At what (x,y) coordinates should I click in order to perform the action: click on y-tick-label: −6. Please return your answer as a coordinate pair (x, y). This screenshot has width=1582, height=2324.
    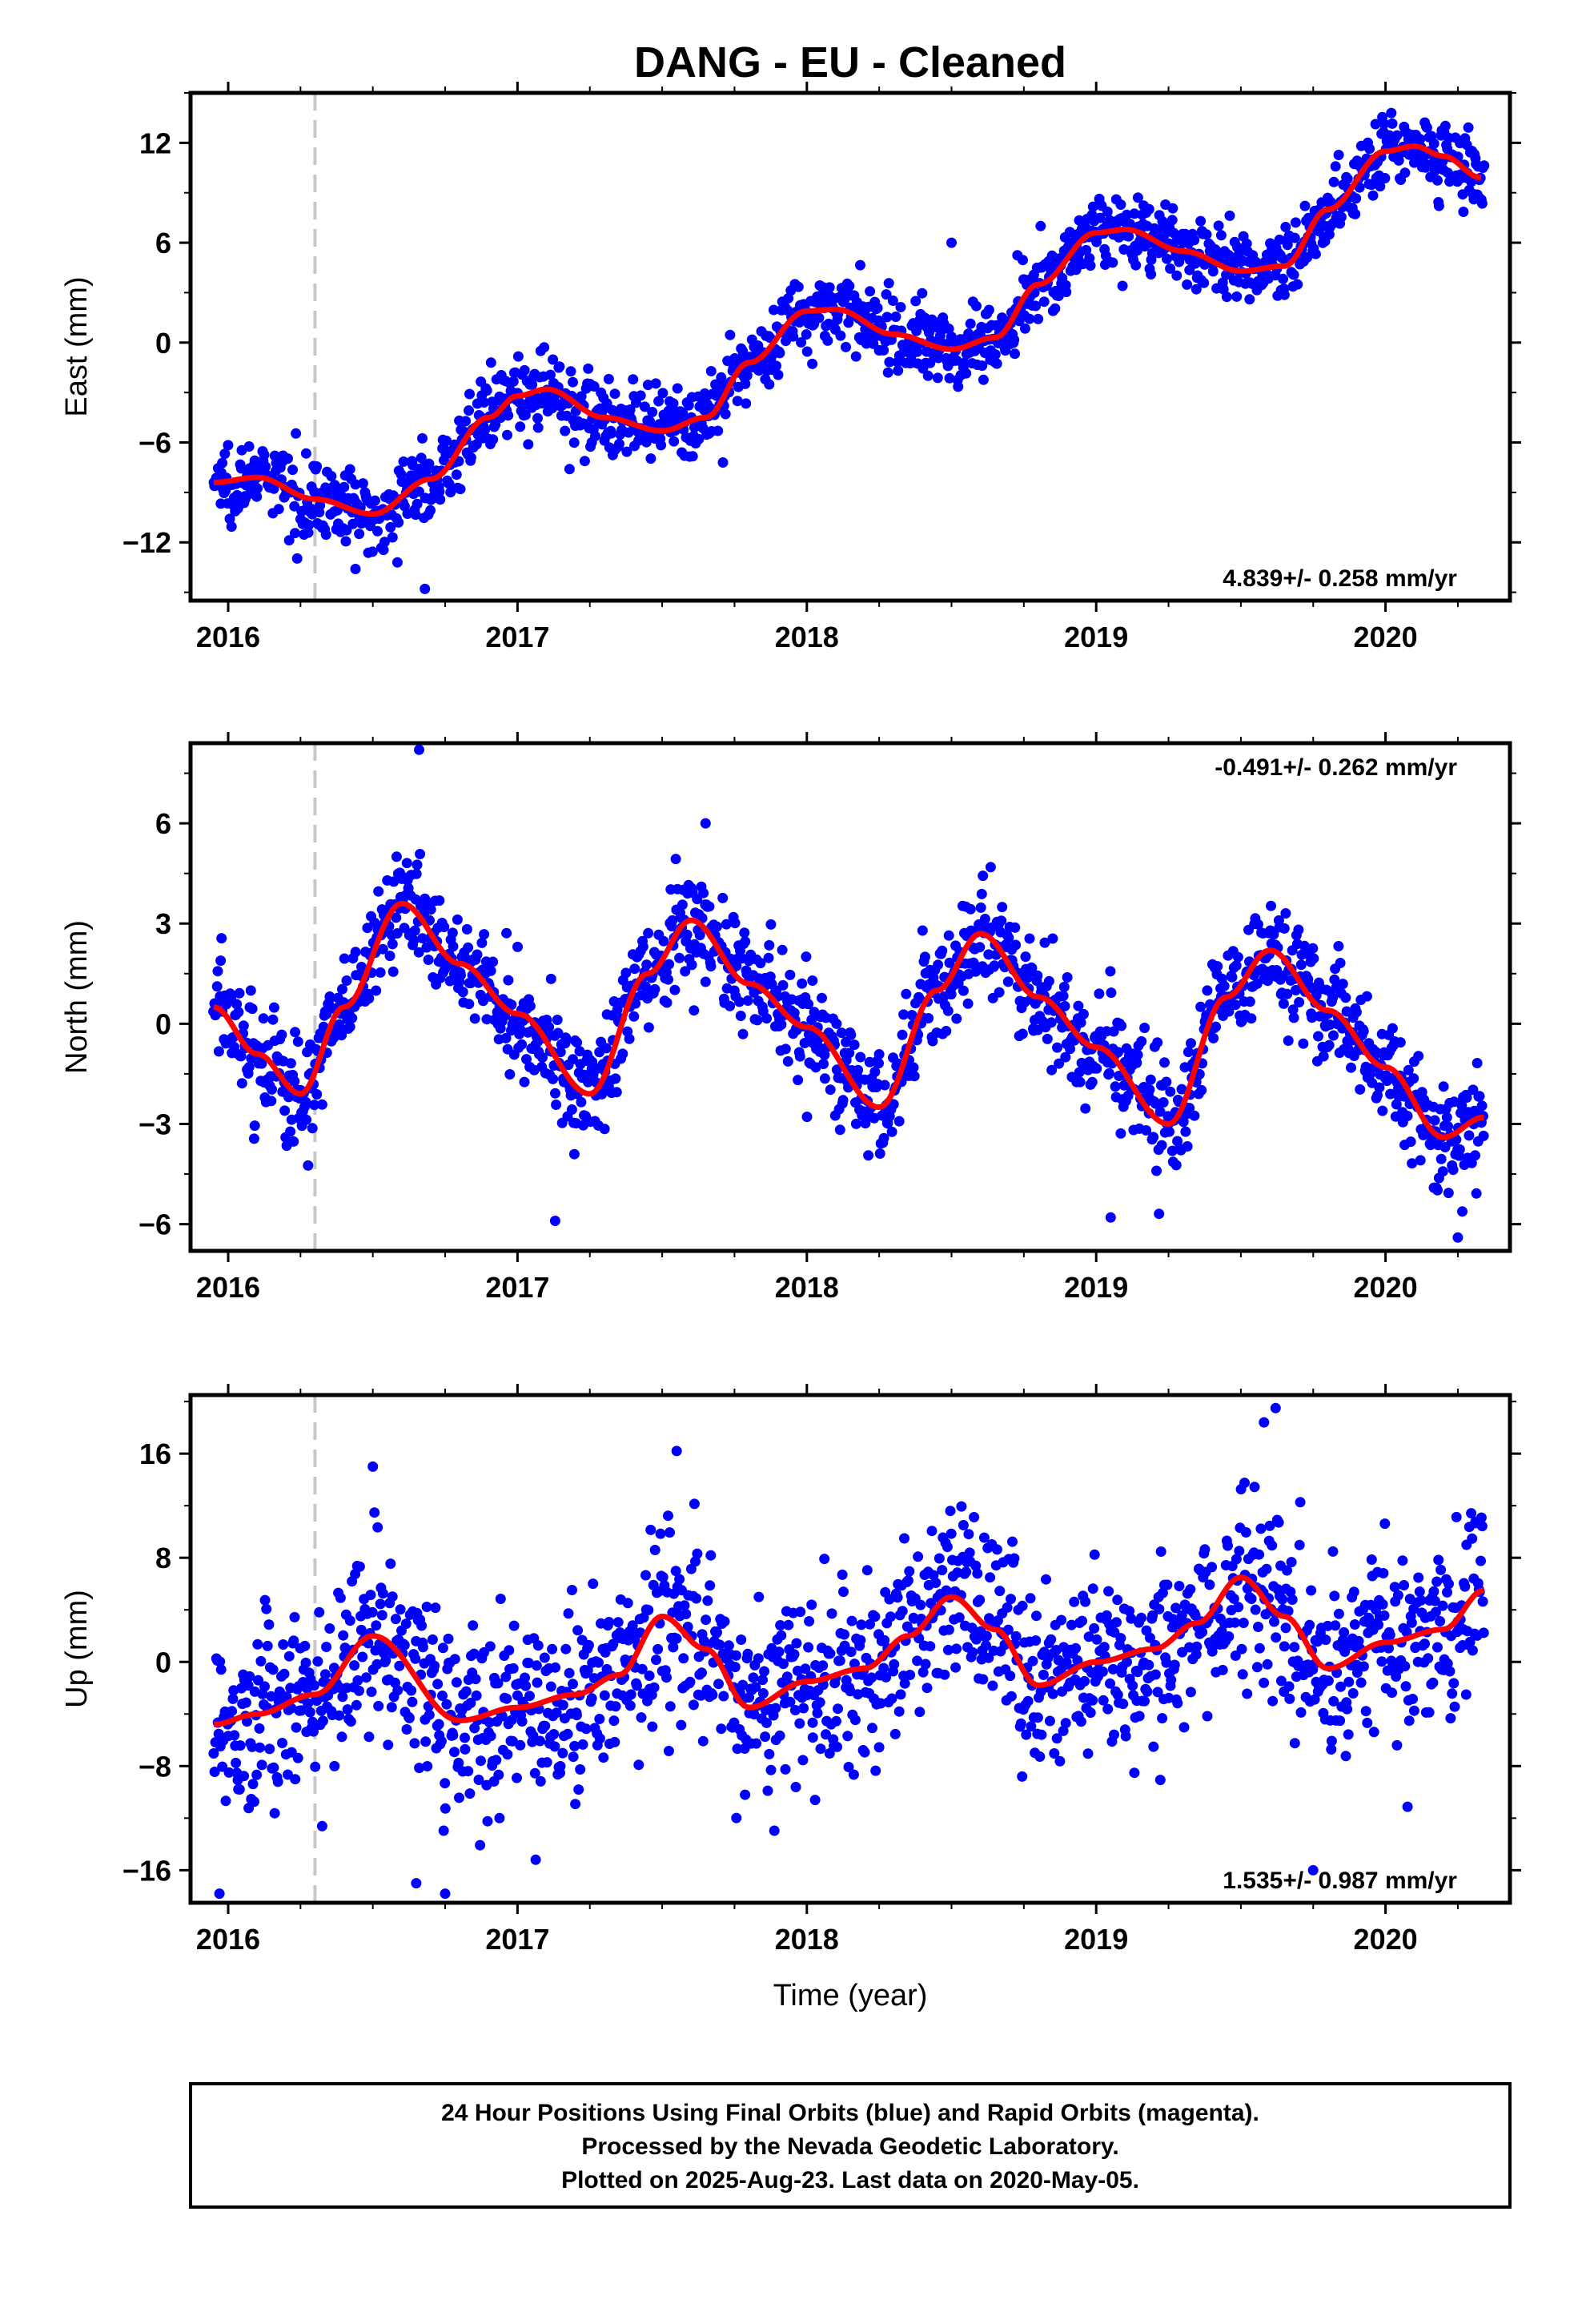
    Looking at the image, I should click on (155, 1224).